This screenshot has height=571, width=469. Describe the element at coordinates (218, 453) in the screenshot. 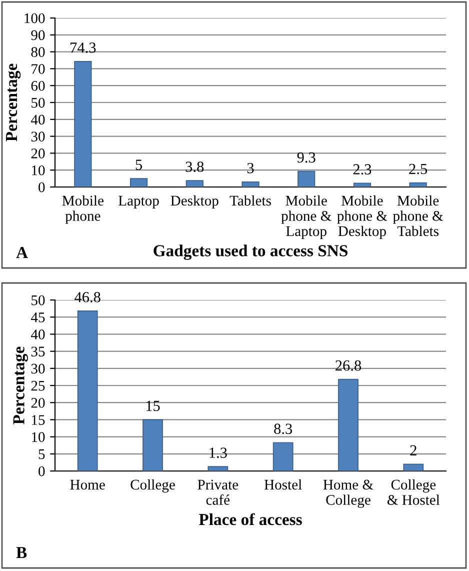

I see `data-label: 1.3` at that location.